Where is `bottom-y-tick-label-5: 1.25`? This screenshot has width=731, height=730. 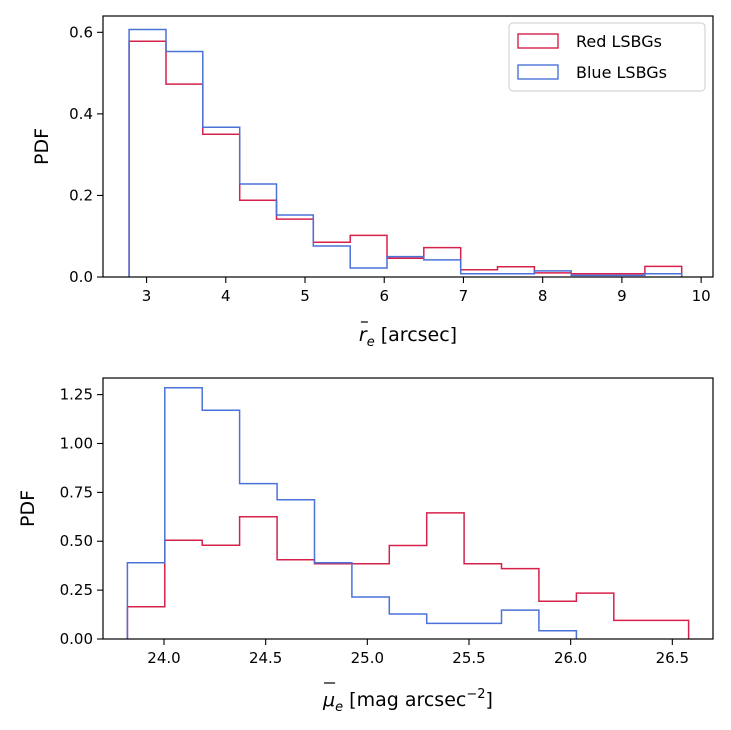 bottom-y-tick-label-5: 1.25 is located at coordinates (76, 395).